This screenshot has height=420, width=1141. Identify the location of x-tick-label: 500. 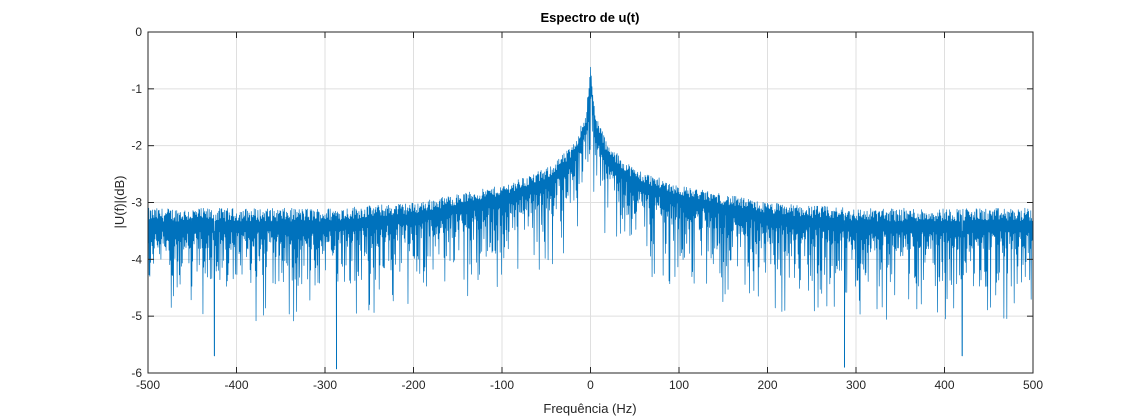
(1033, 385).